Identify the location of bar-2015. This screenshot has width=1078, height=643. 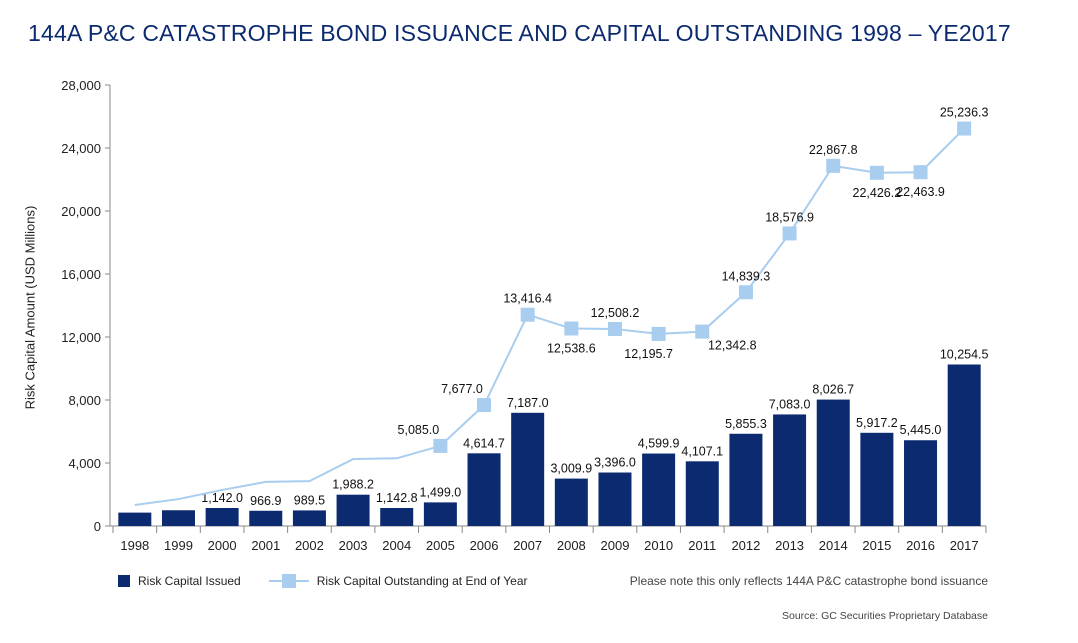
(877, 479).